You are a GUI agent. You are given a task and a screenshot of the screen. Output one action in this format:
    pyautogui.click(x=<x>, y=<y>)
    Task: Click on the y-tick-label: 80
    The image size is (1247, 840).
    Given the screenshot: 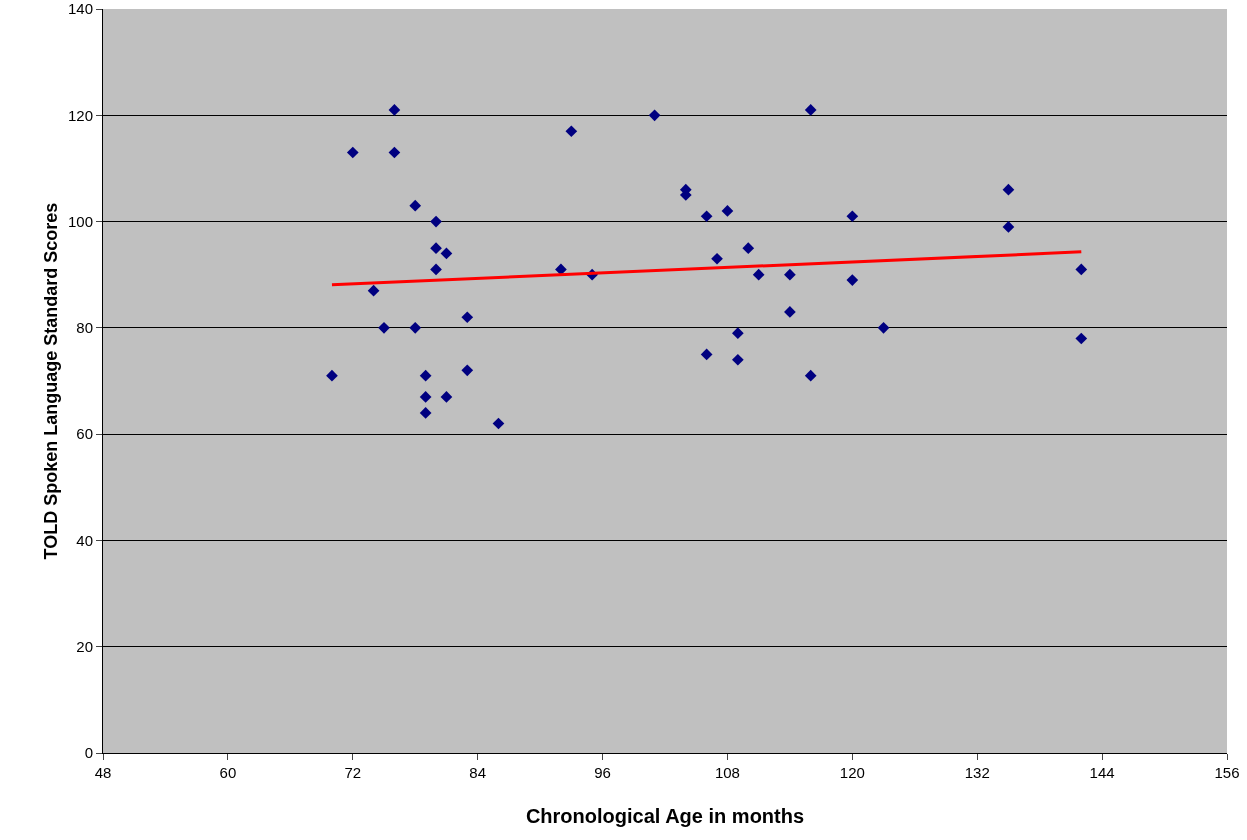 What is the action you would take?
    pyautogui.click(x=84, y=328)
    